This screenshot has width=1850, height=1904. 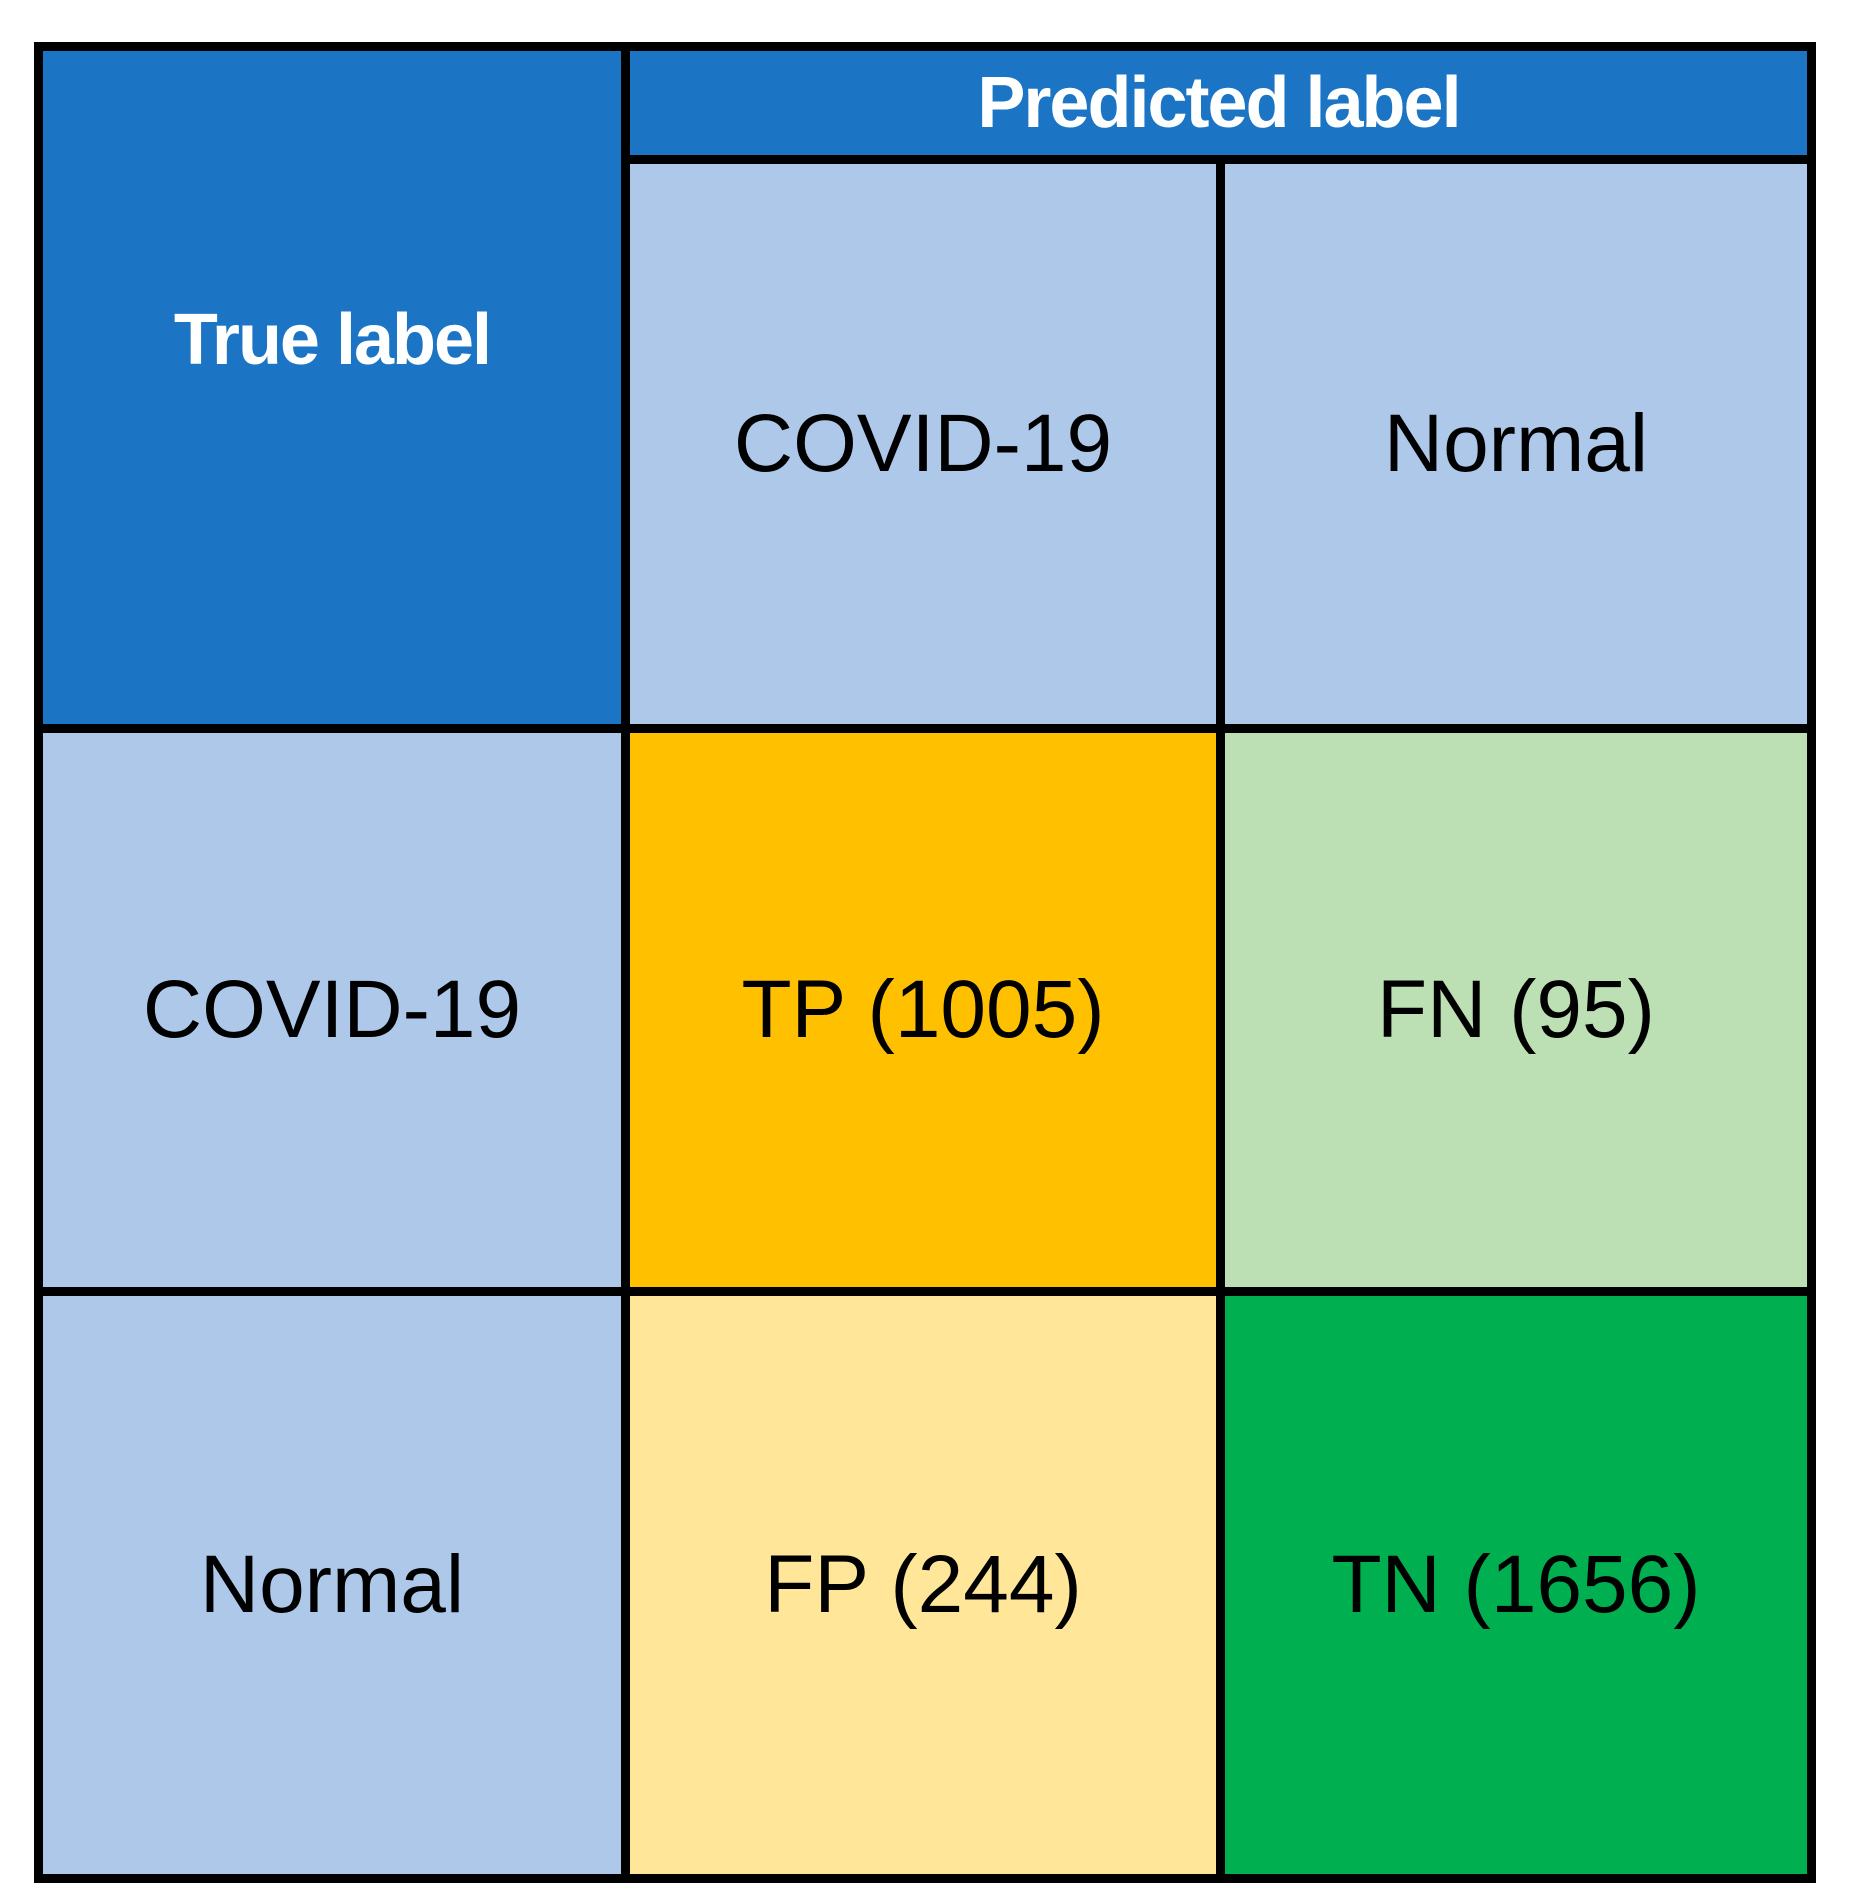 I want to click on true-label-axis-title: True label, so click(x=332, y=387).